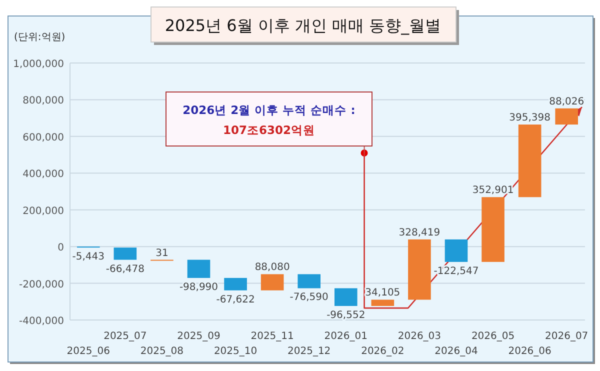 This screenshot has height=371, width=600. I want to click on data-label: 34,105, so click(382, 293).